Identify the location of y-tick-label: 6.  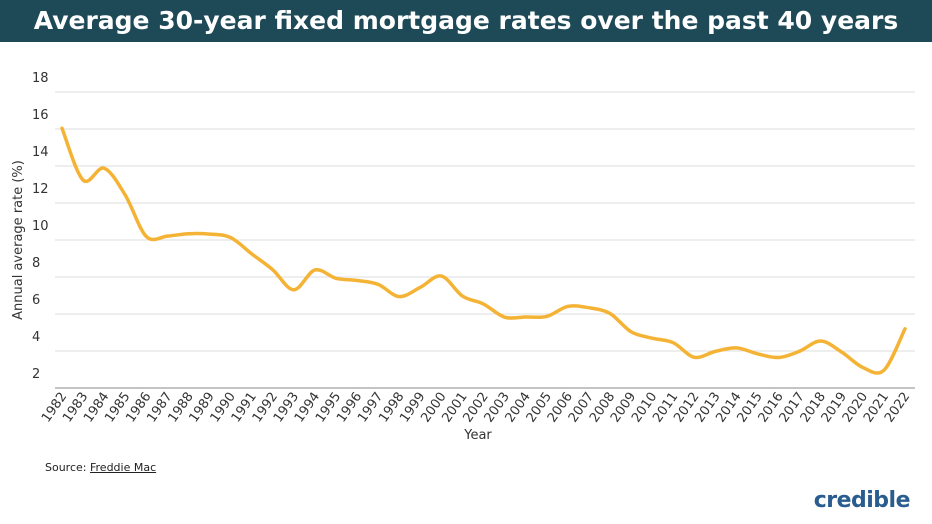
(36, 300).